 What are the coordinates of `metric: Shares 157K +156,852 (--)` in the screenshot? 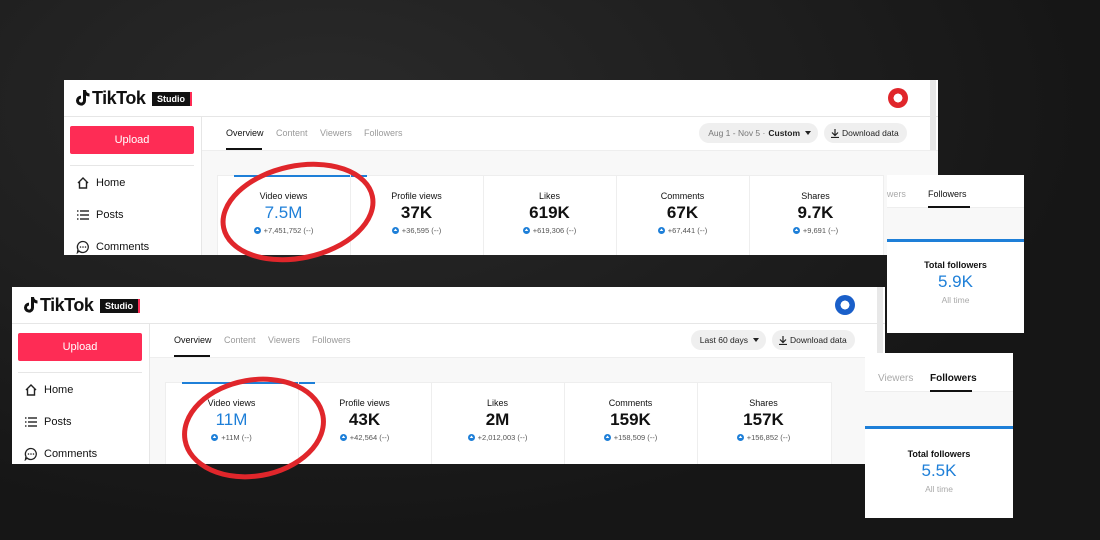 It's located at (763, 420).